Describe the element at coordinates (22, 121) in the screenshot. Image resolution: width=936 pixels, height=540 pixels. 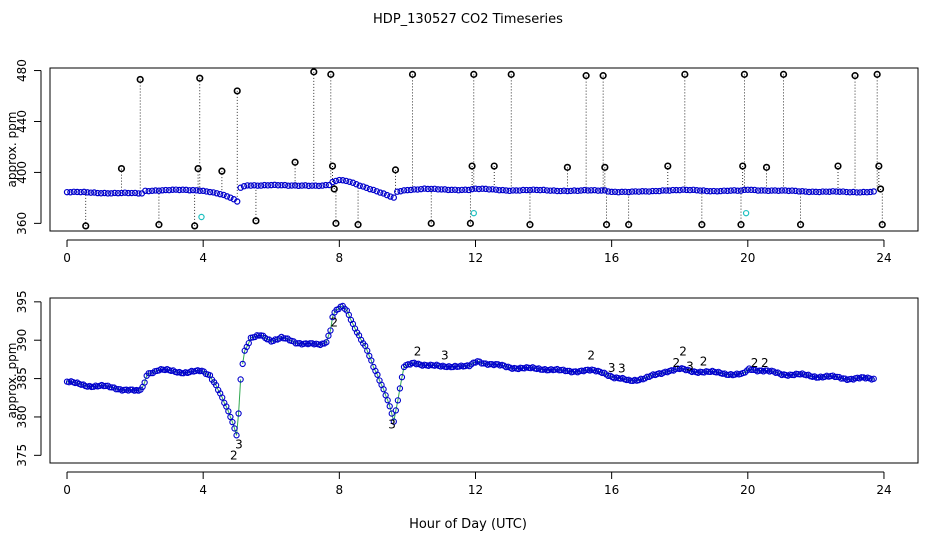
I see `y-tick-label: 440` at that location.